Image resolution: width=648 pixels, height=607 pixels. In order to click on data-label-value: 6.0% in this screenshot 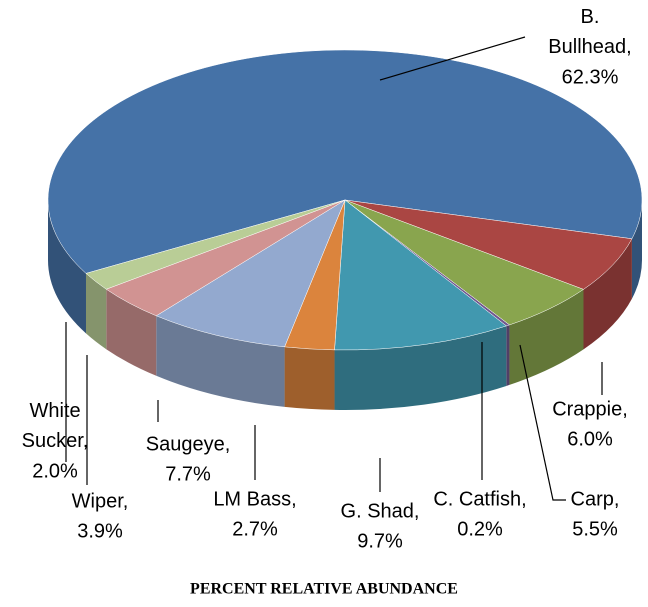, I will do `click(590, 439)`.